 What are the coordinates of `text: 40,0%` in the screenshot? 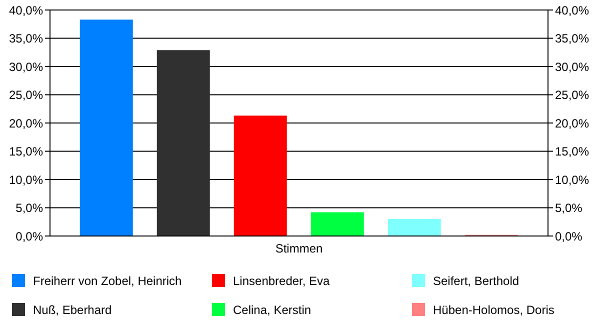 It's located at (572, 10).